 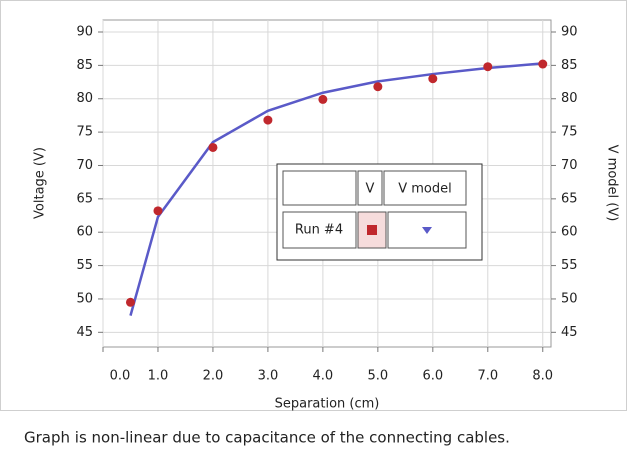 What do you see at coordinates (323, 376) in the screenshot?
I see `x-tick-label: 4.0` at bounding box center [323, 376].